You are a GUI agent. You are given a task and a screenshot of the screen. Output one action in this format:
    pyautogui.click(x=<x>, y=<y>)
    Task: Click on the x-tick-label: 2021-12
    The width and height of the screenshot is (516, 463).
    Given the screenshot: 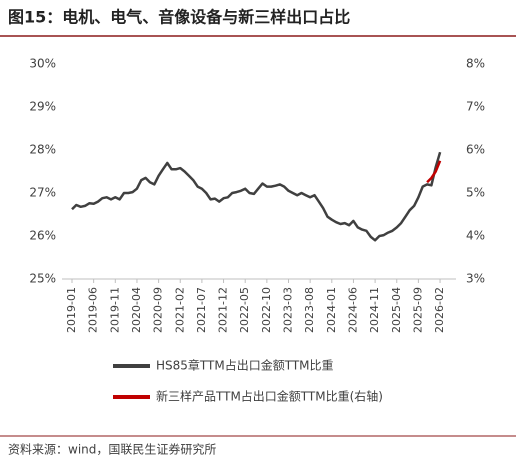 What is the action you would take?
    pyautogui.click(x=223, y=310)
    